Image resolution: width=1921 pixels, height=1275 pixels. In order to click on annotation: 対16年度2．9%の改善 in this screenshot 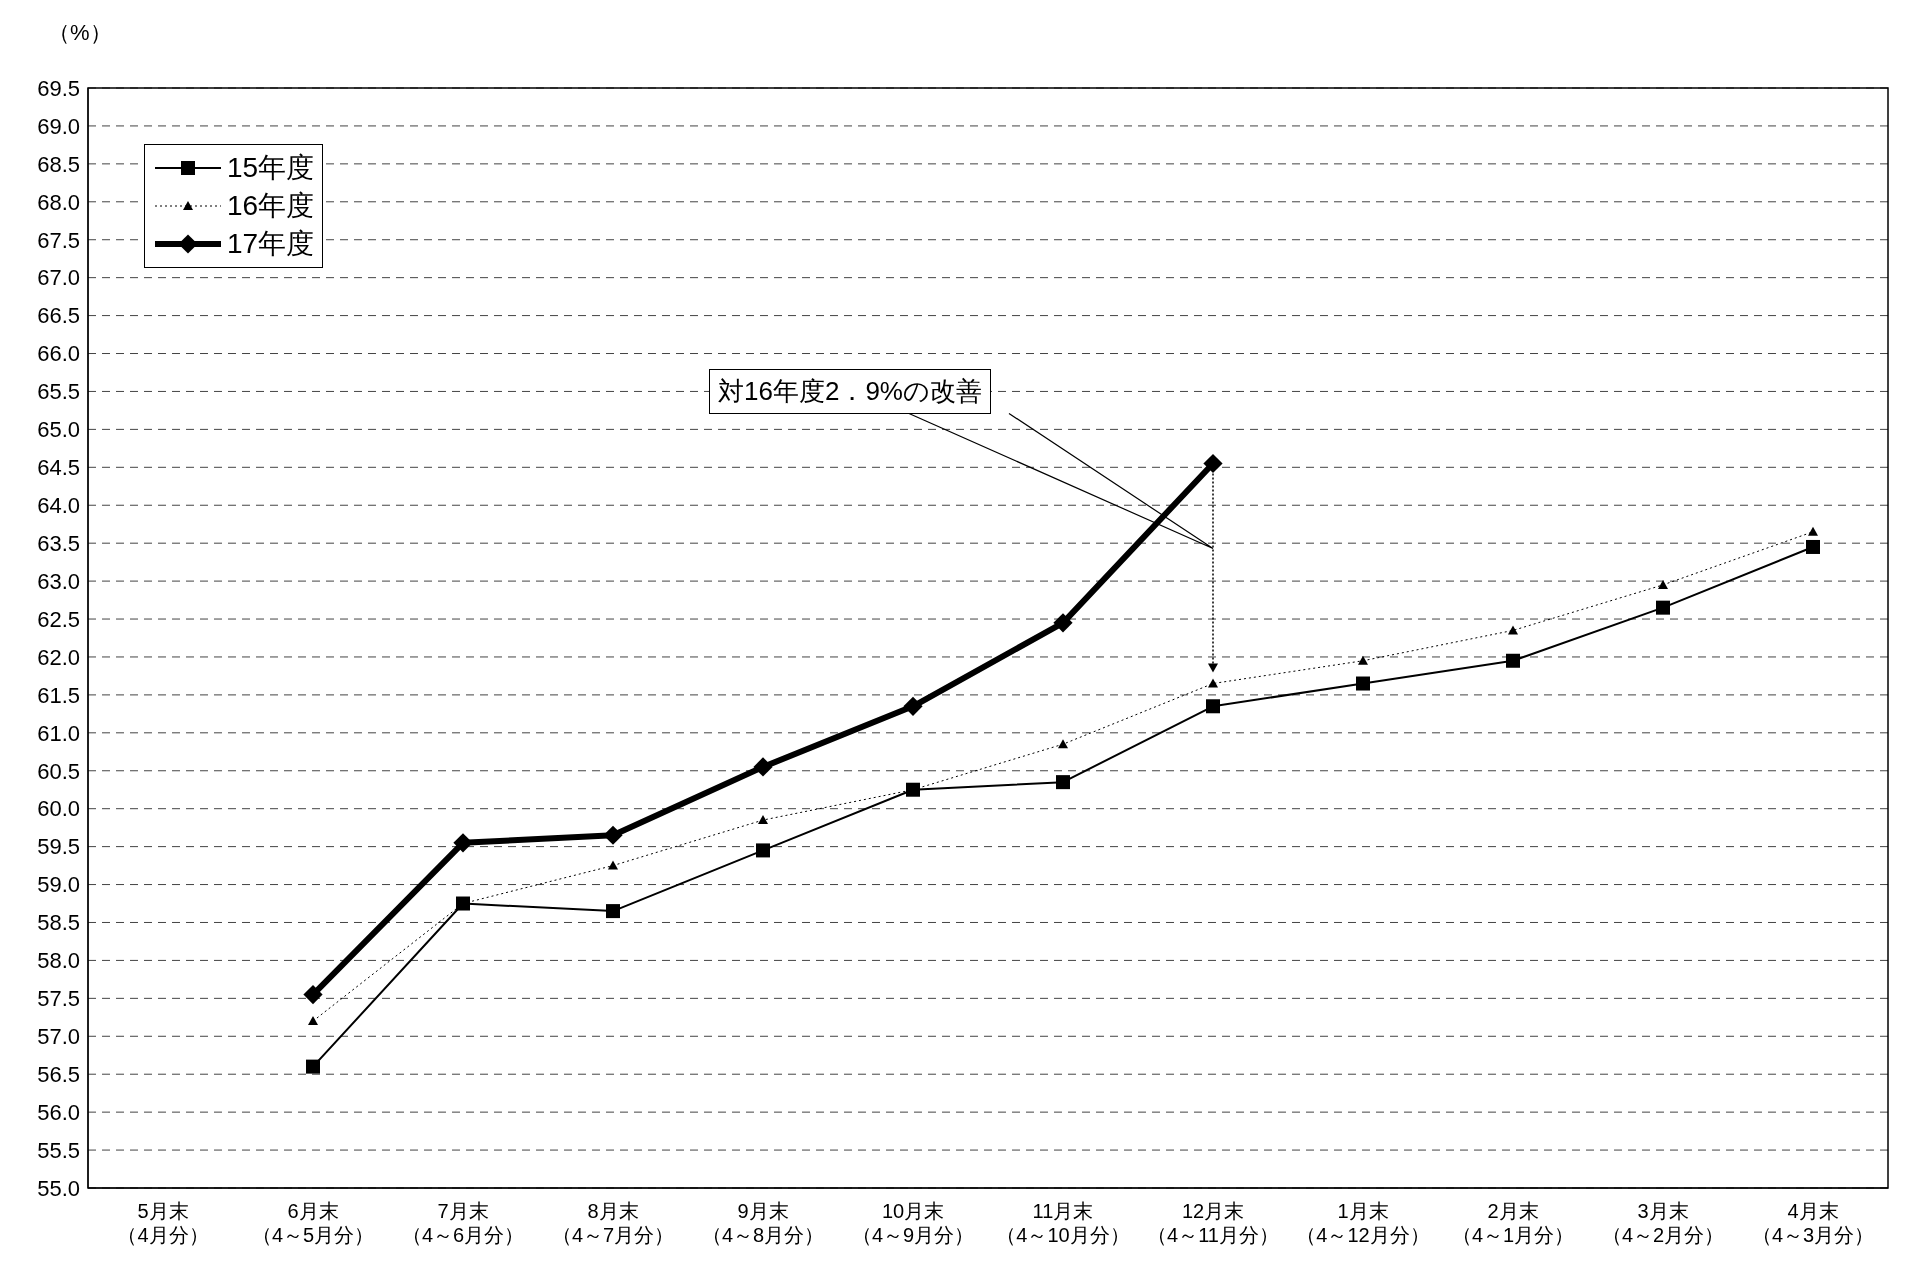, I will do `click(850, 392)`.